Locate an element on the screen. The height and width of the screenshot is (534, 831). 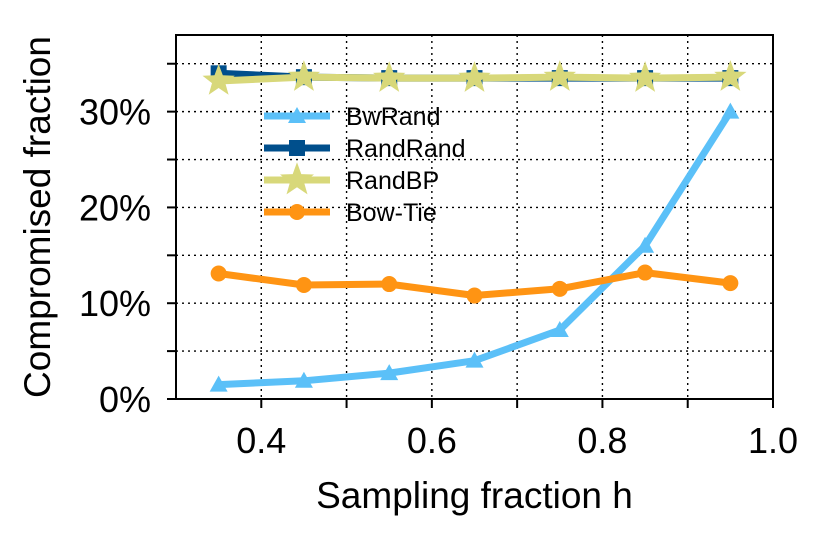
legend-marker-bow-tie is located at coordinates (297, 212).